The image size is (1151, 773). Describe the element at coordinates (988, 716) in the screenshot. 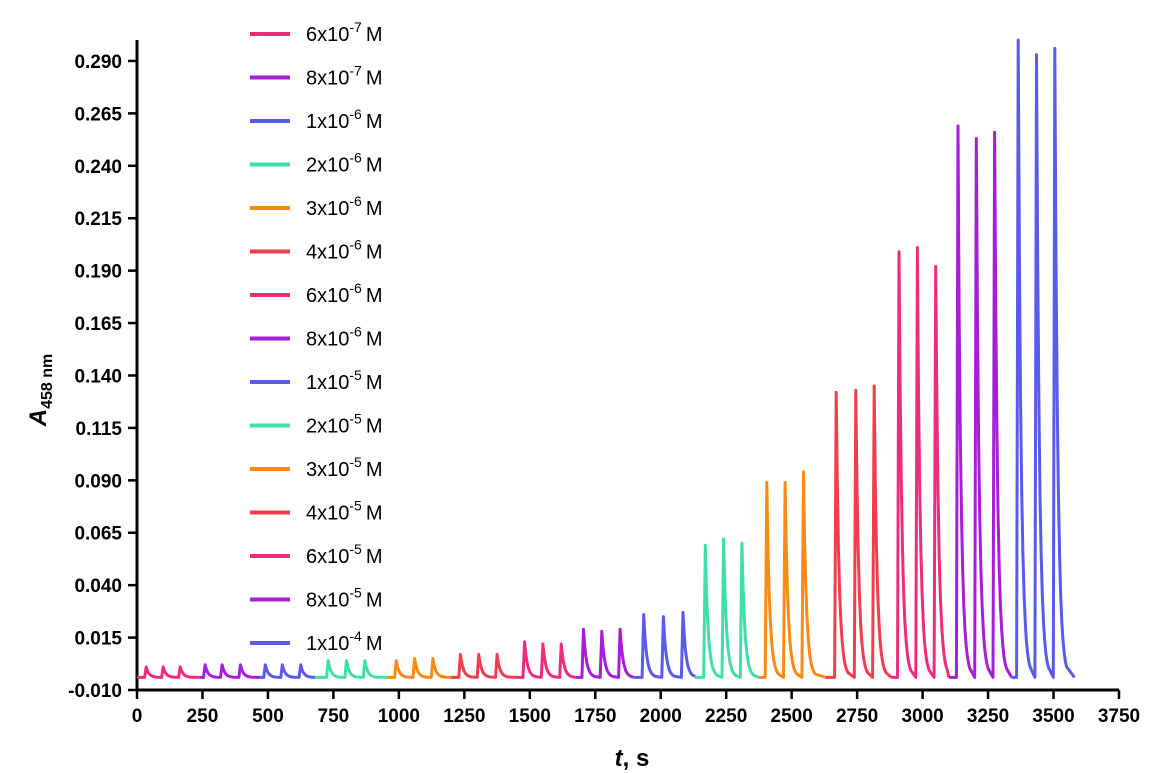

I see `x-tick-label: 3250` at that location.